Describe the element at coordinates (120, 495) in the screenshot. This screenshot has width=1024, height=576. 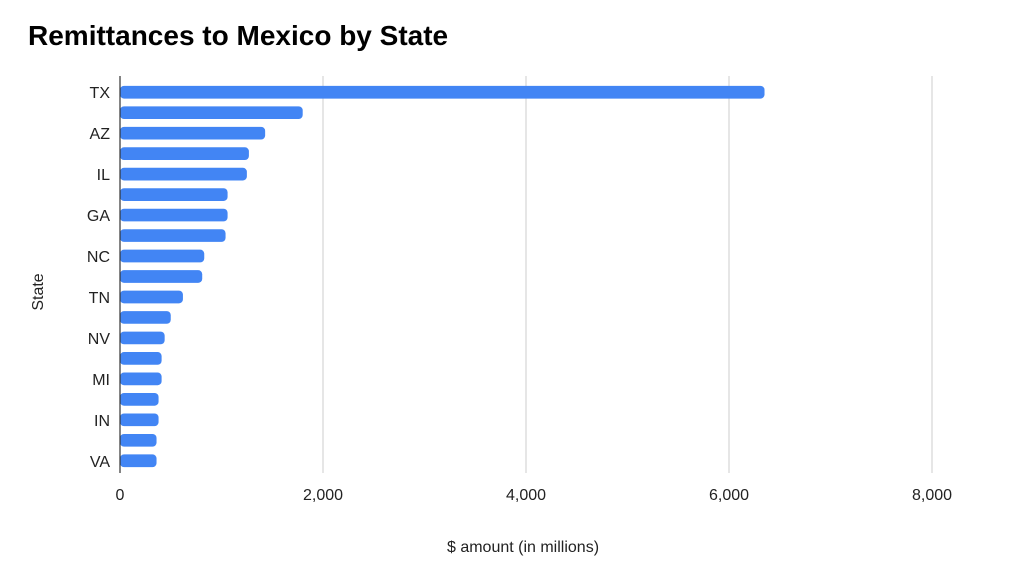
I see `x-tick-label: 0` at that location.